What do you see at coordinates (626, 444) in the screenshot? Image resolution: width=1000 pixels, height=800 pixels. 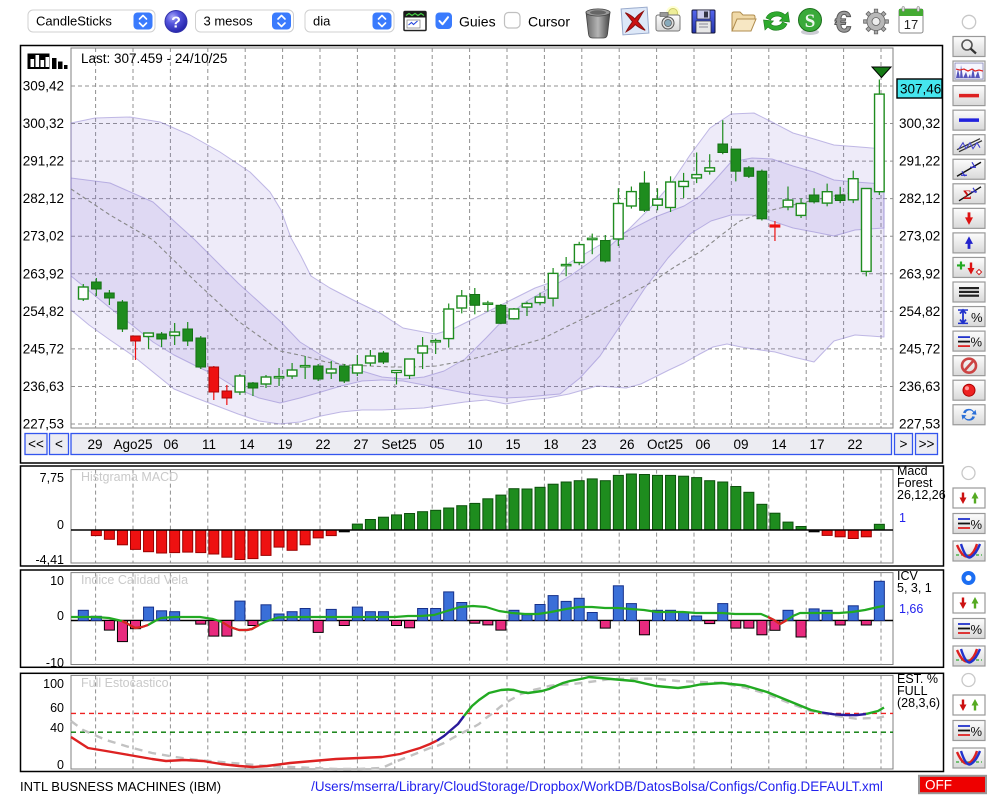 I see `svg-text: 26` at bounding box center [626, 444].